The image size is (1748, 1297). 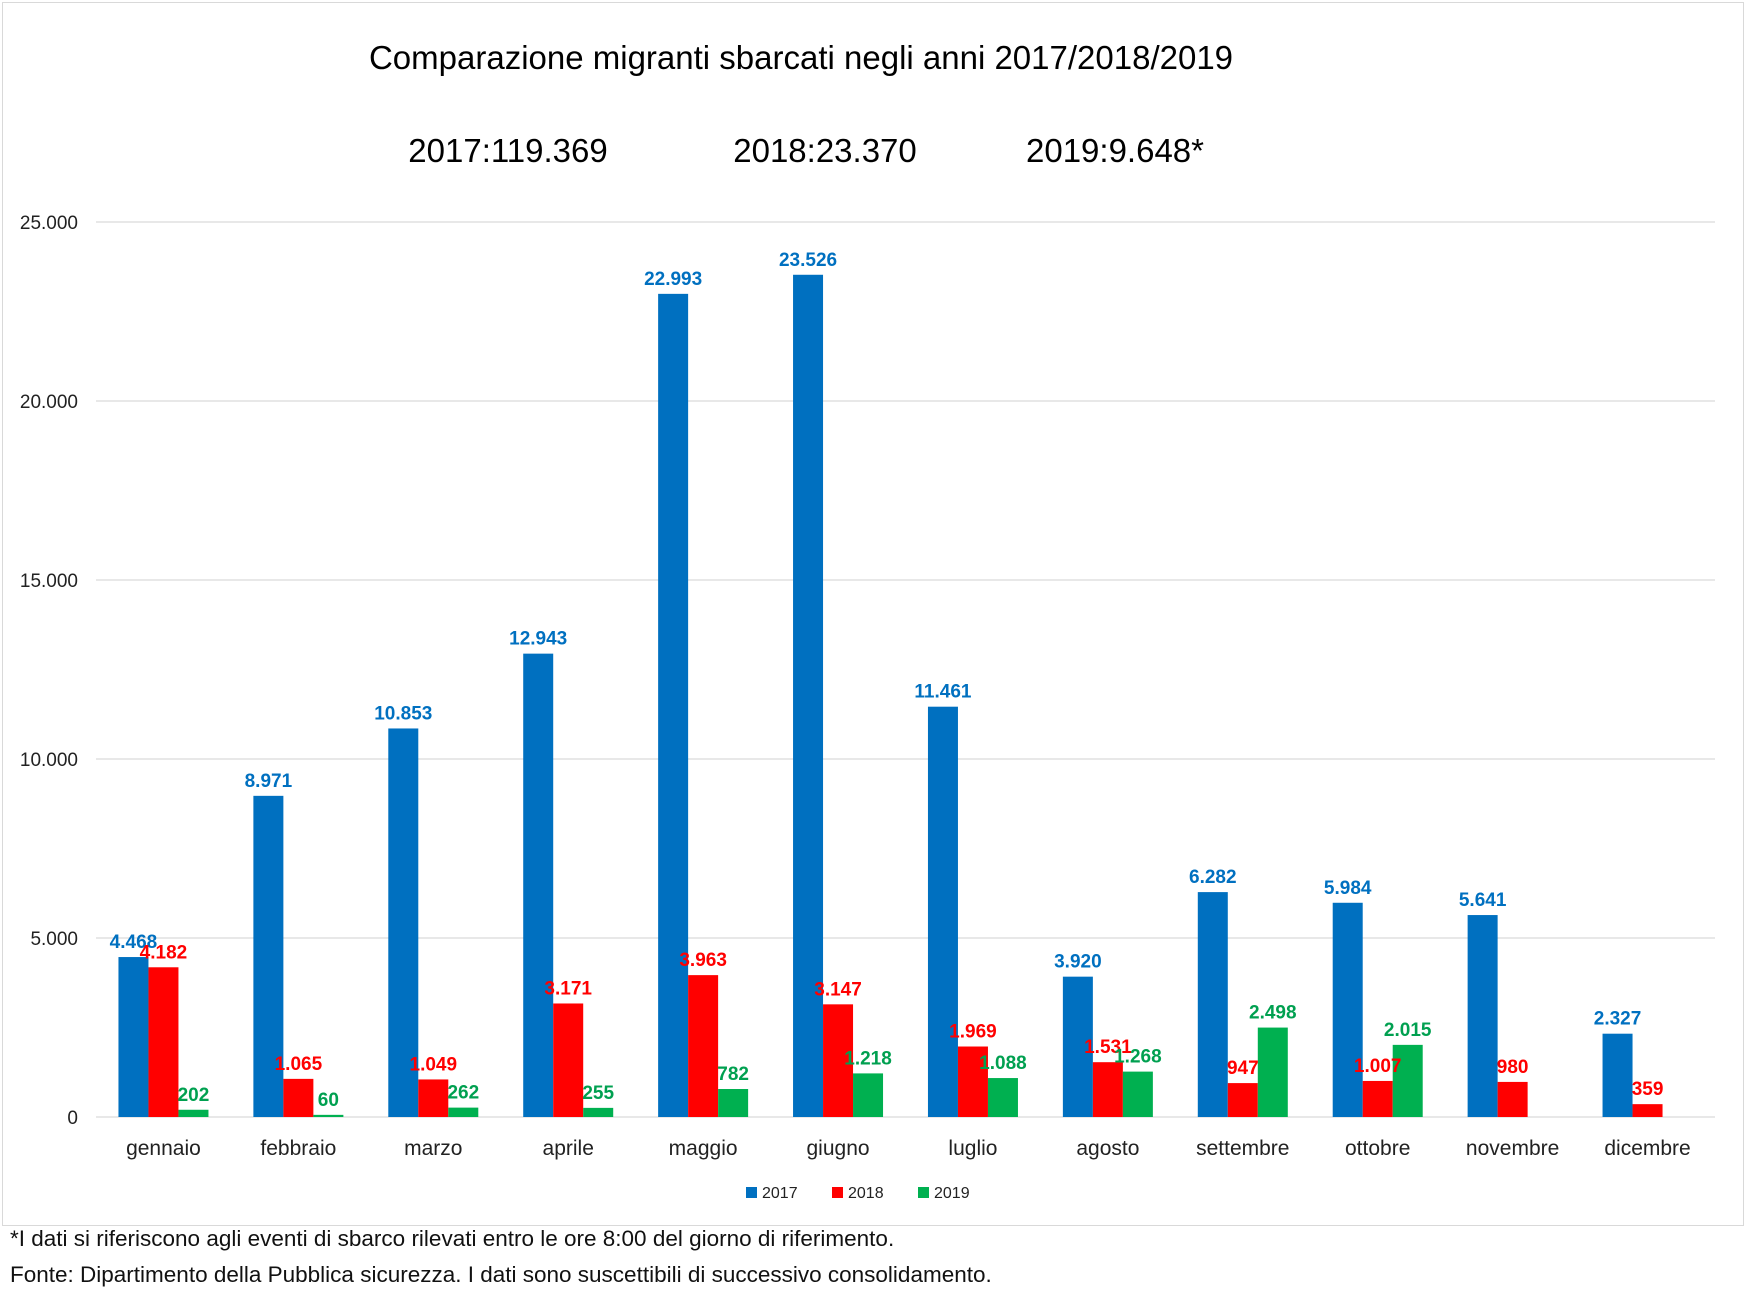 What do you see at coordinates (1107, 1148) in the screenshot?
I see `x-tick-label: agosto` at bounding box center [1107, 1148].